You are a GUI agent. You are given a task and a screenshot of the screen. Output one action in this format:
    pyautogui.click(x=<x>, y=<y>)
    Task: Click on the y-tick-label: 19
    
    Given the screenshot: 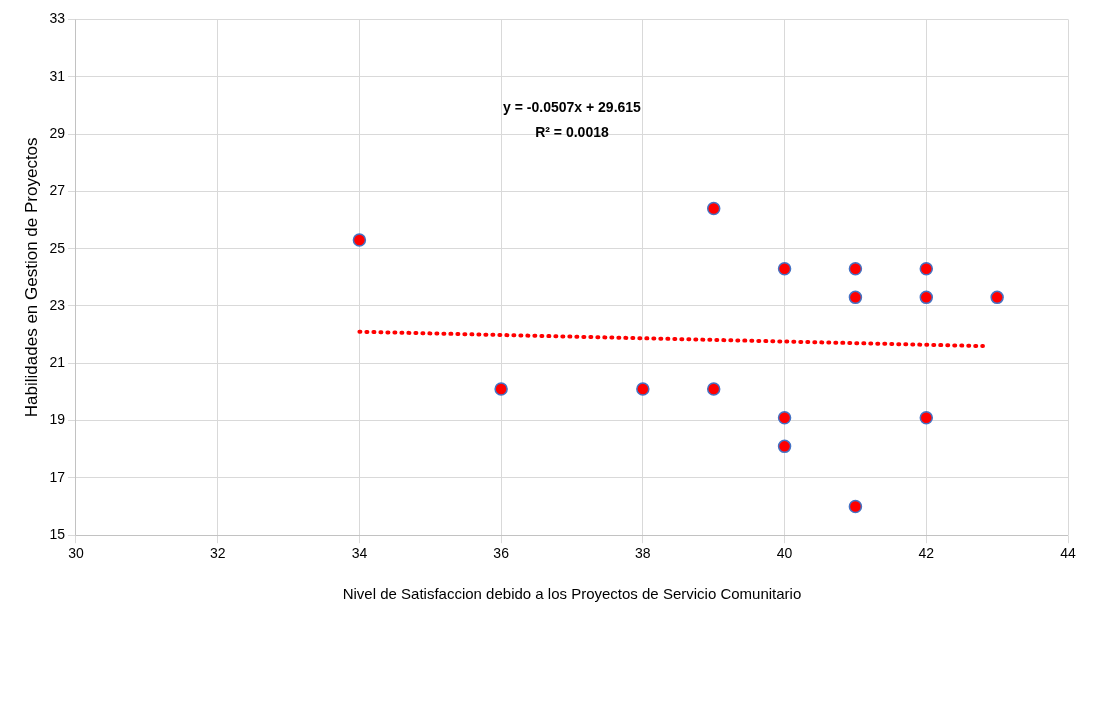 What is the action you would take?
    pyautogui.click(x=57, y=419)
    